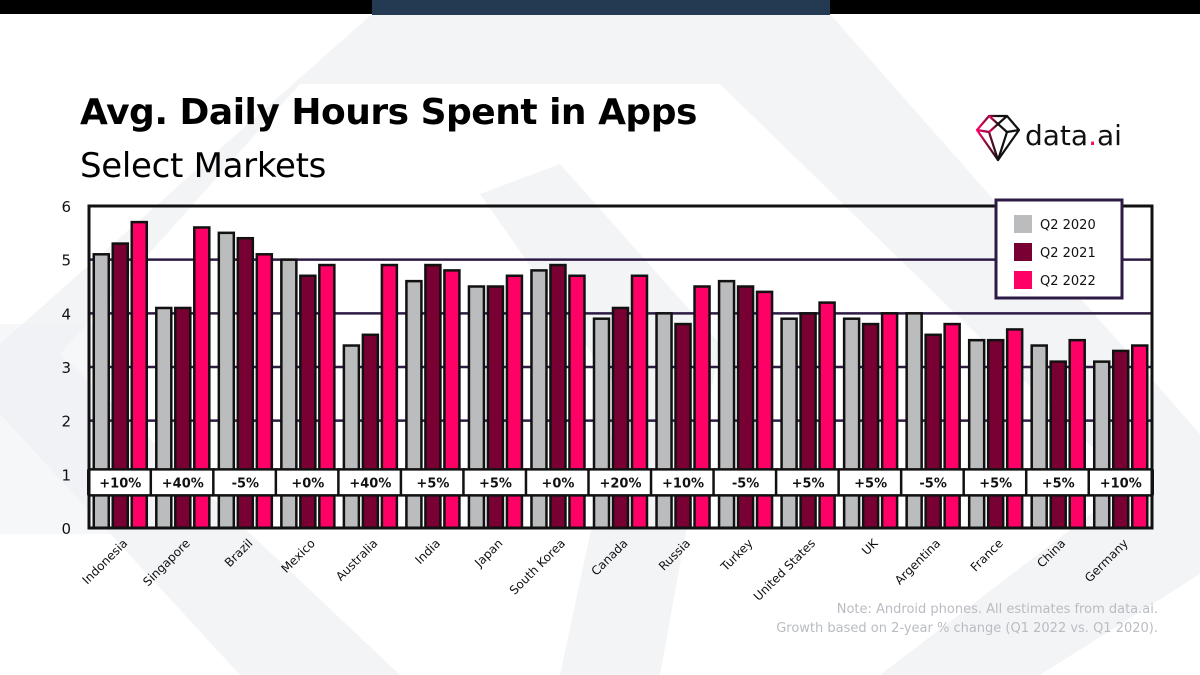 This screenshot has height=675, width=1200. What do you see at coordinates (1057, 135) in the screenshot?
I see `logo-text-main: data` at bounding box center [1057, 135].